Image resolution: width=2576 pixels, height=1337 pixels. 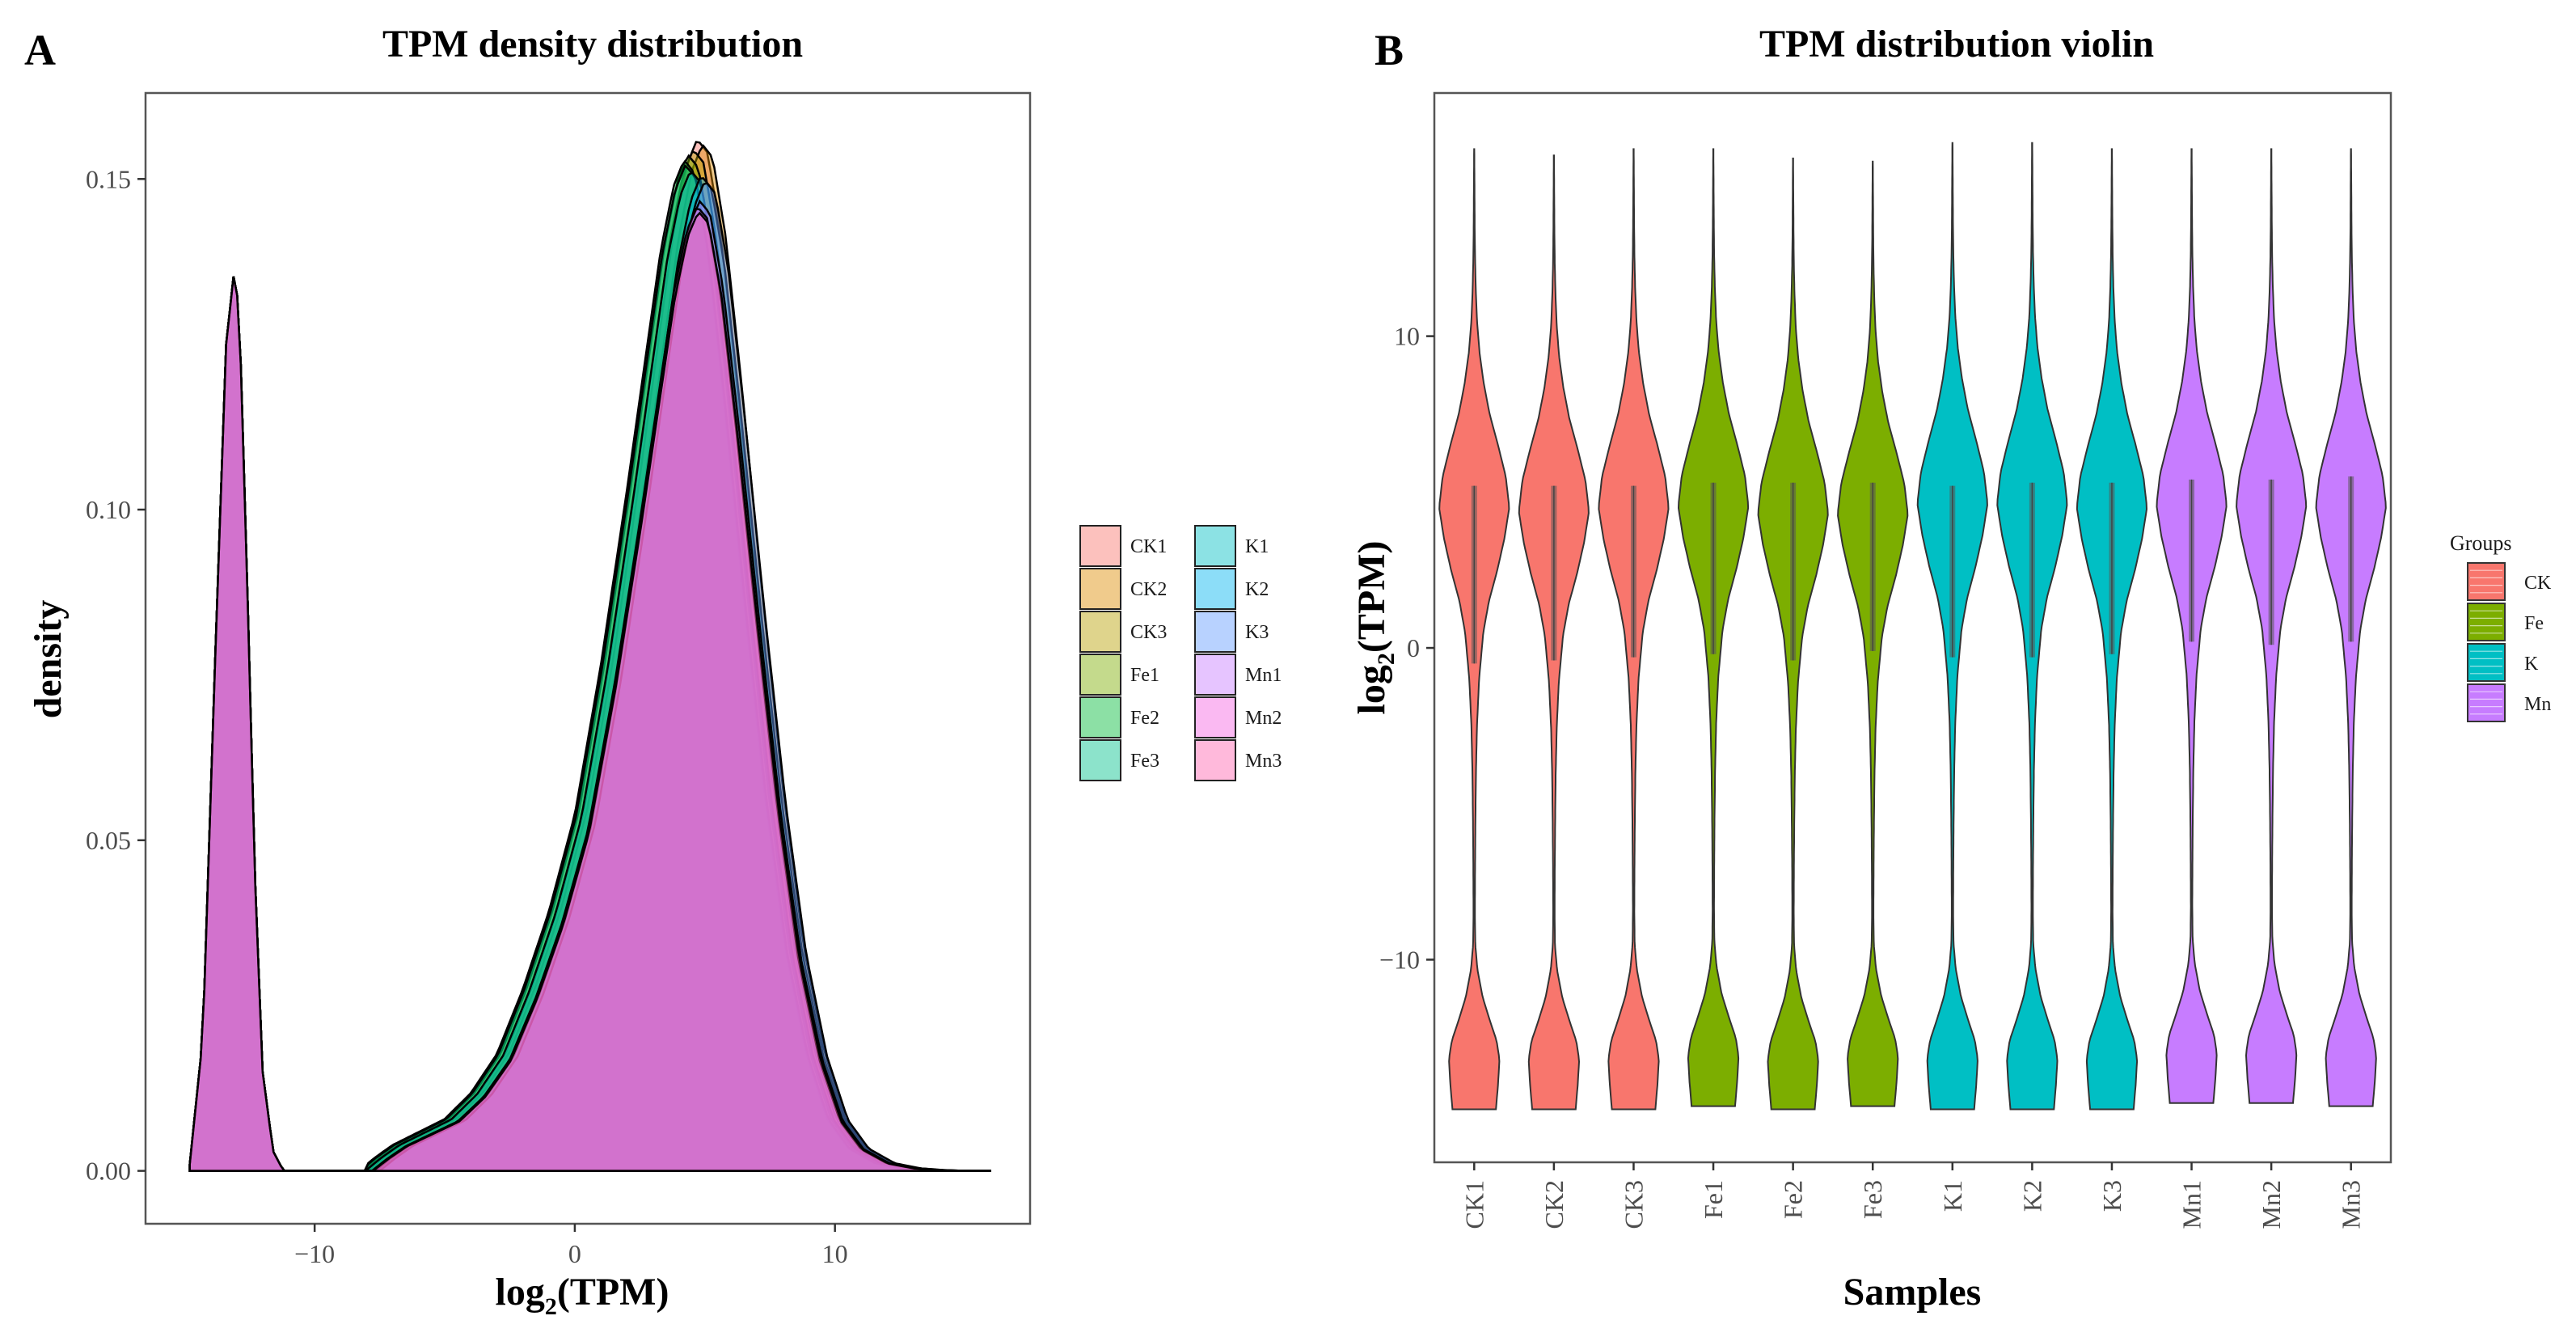 What do you see at coordinates (1215, 760) in the screenshot?
I see `panel-a-legend-key-mn3` at bounding box center [1215, 760].